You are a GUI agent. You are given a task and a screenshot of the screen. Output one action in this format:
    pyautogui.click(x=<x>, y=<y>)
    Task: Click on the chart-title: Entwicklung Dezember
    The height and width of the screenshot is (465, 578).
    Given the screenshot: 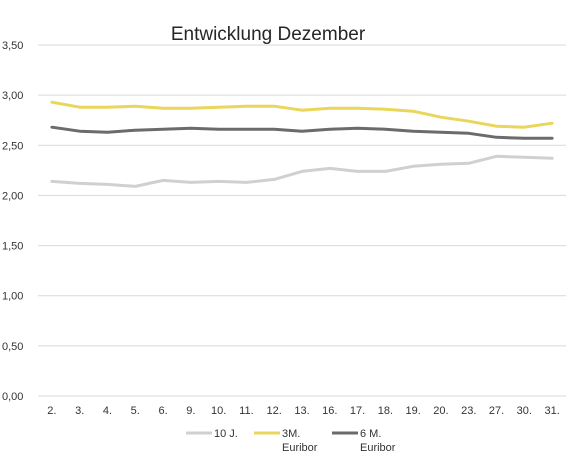 What is the action you would take?
    pyautogui.click(x=268, y=34)
    